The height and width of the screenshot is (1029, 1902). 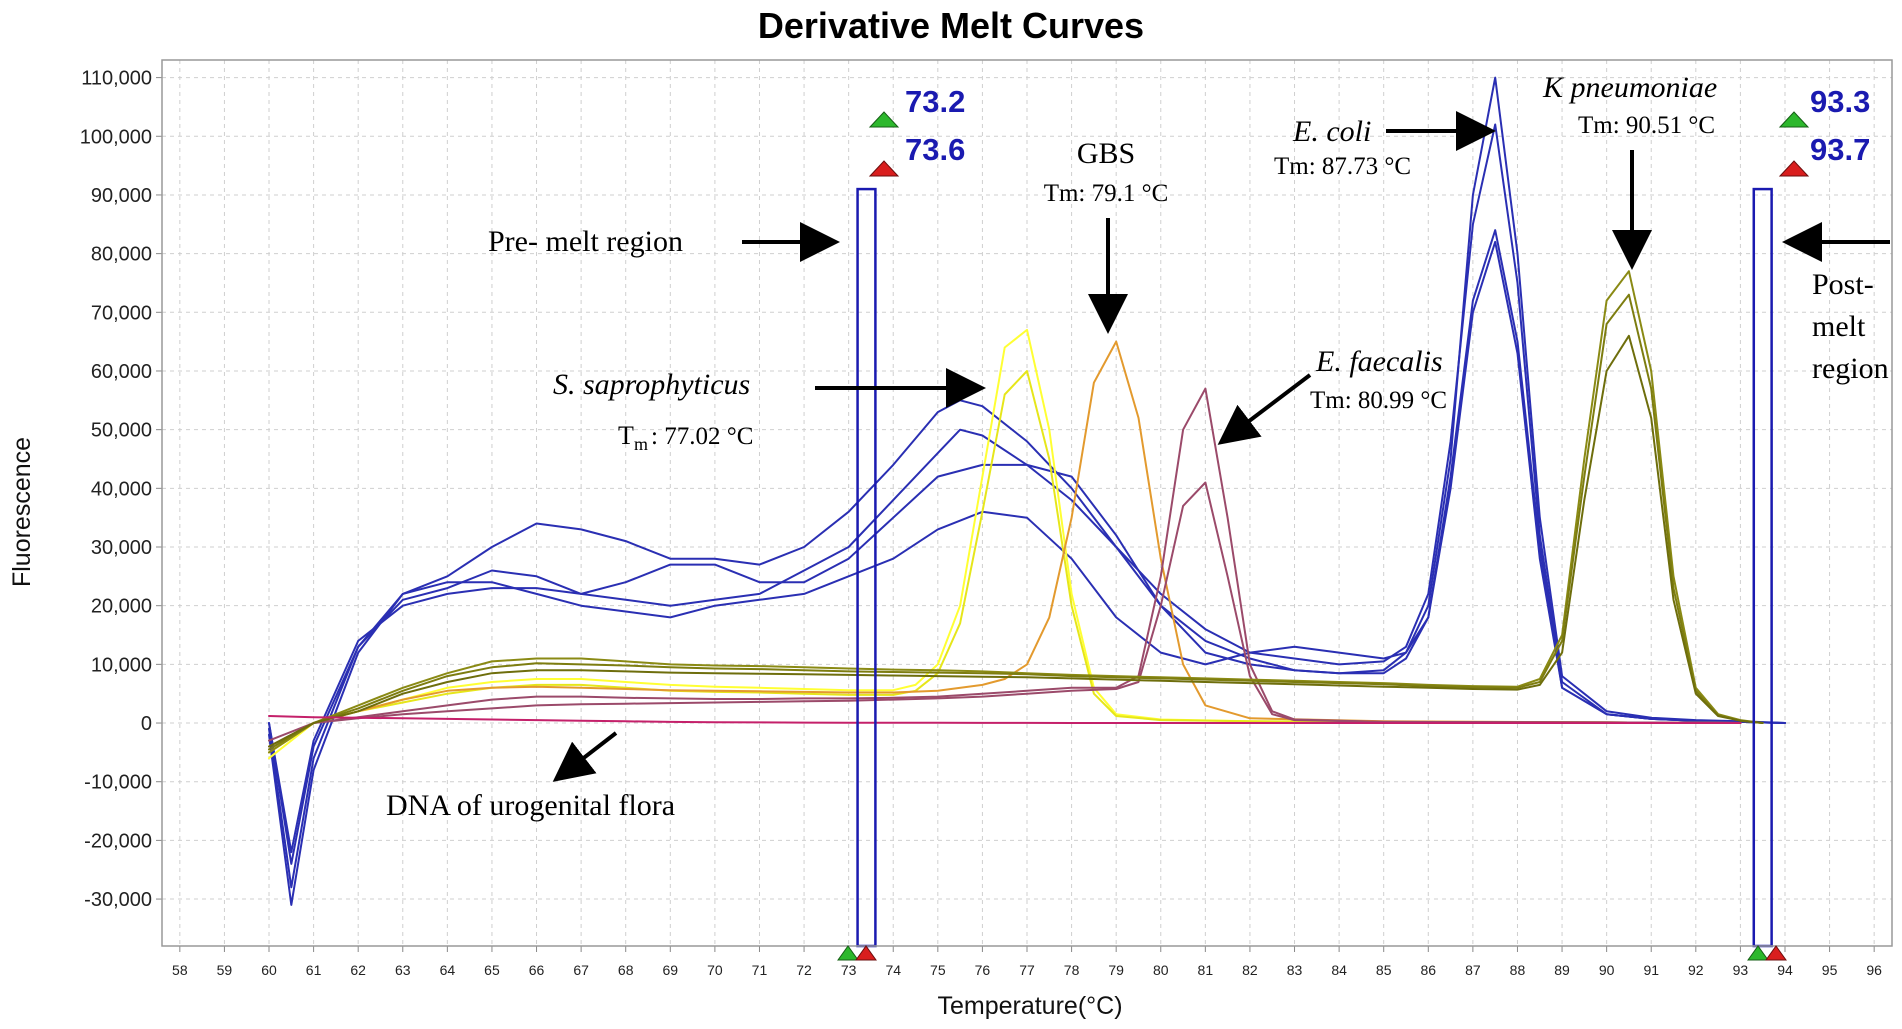 What do you see at coordinates (121, 665) in the screenshot?
I see `y-tick-label: 10,000` at bounding box center [121, 665].